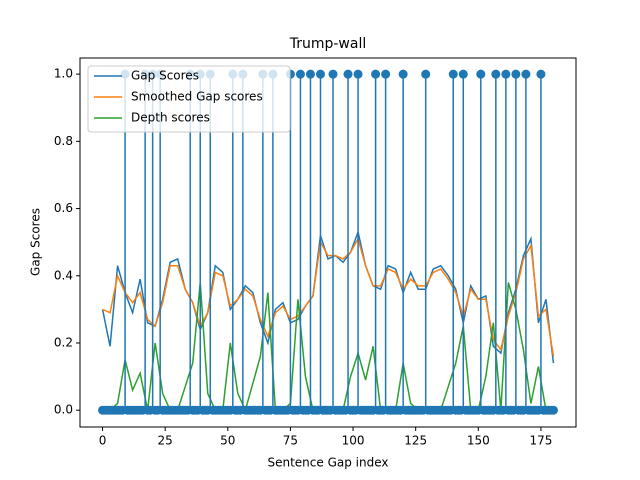 The image size is (640, 480). Describe the element at coordinates (197, 97) in the screenshot. I see `legend-label: Smoothed Gap scores` at that location.